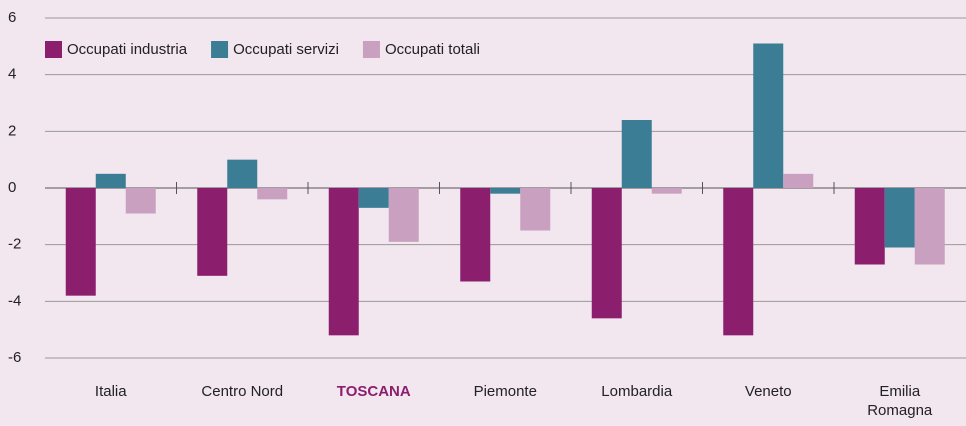 The width and height of the screenshot is (966, 426). What do you see at coordinates (432, 49) in the screenshot?
I see `legend-label: Occupati totali` at bounding box center [432, 49].